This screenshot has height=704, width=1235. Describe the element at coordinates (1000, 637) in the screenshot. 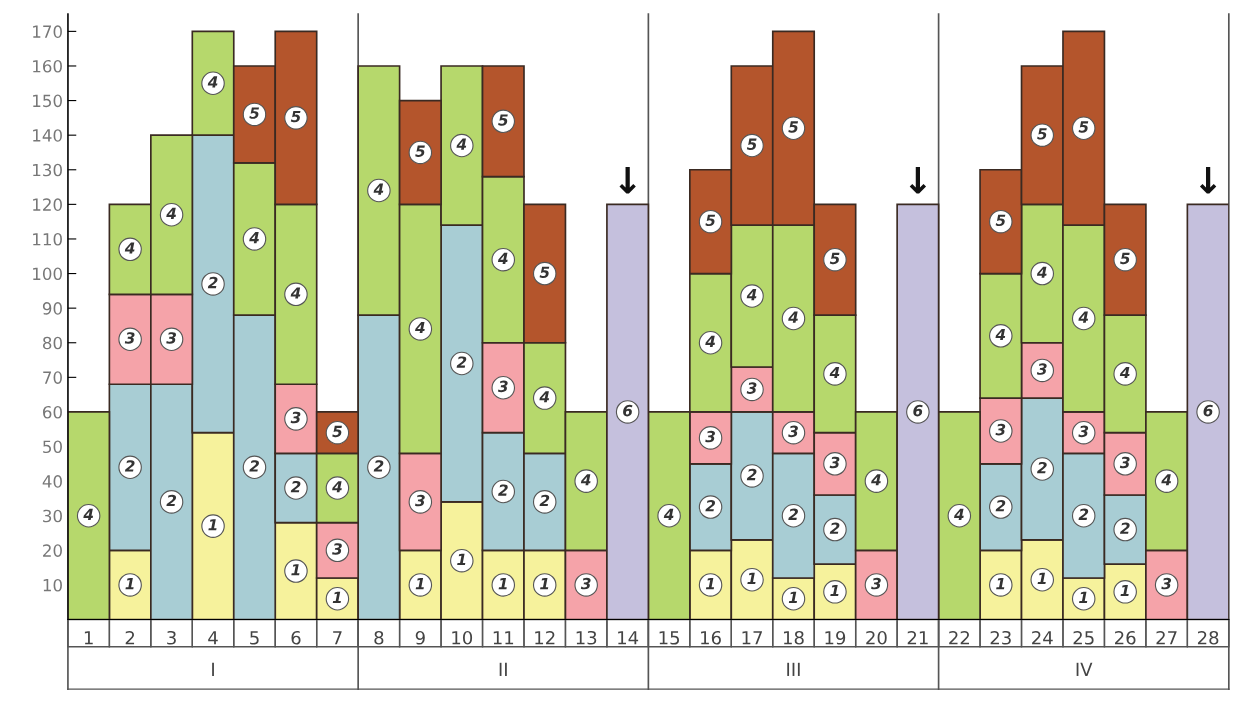

I see `x-tick-label: 23` at that location.